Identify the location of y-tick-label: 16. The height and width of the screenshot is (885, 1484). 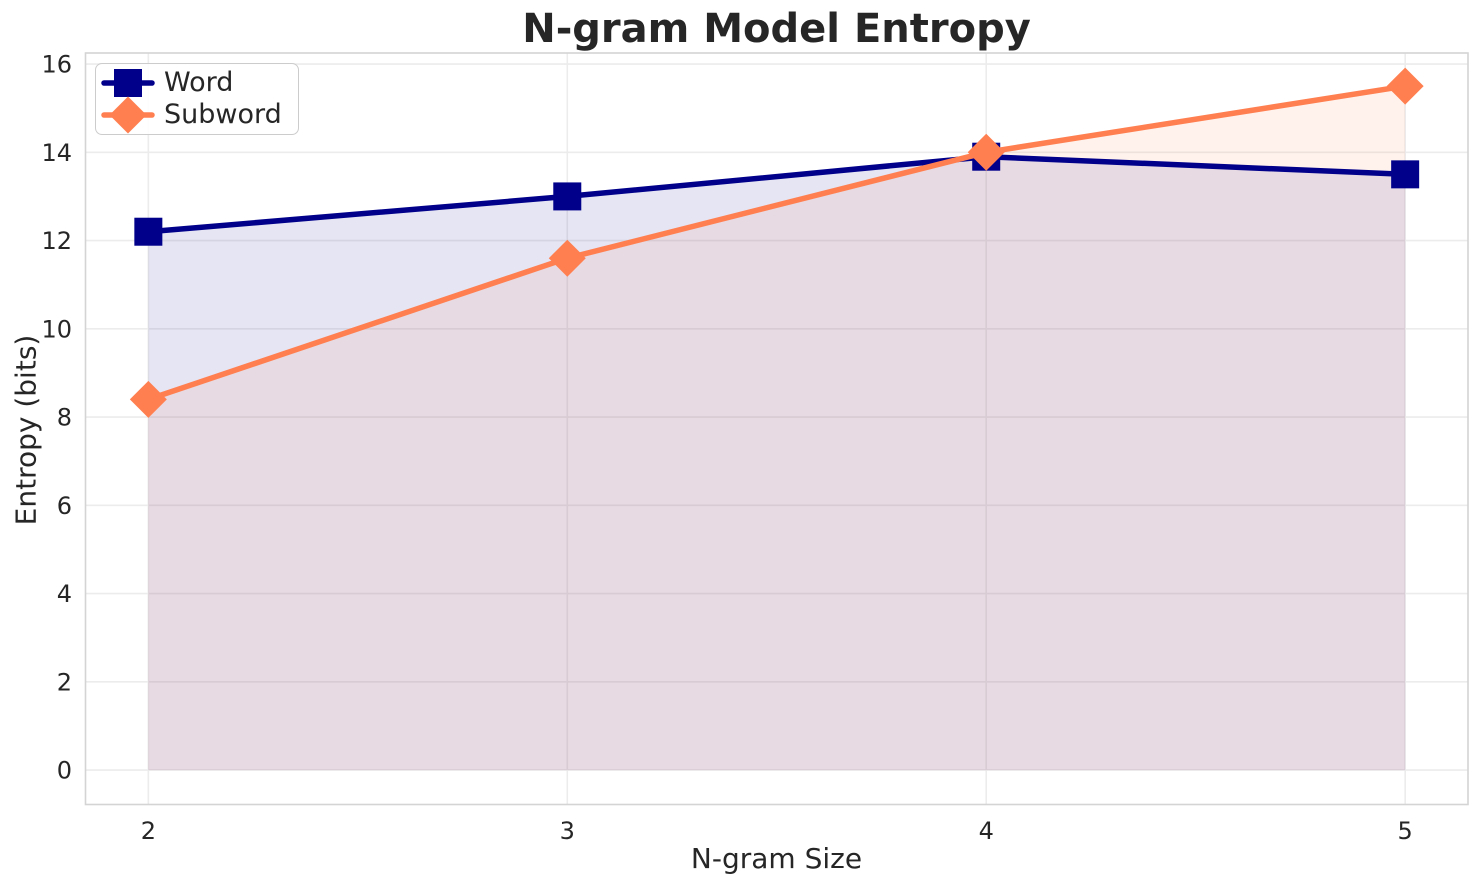
(56, 65).